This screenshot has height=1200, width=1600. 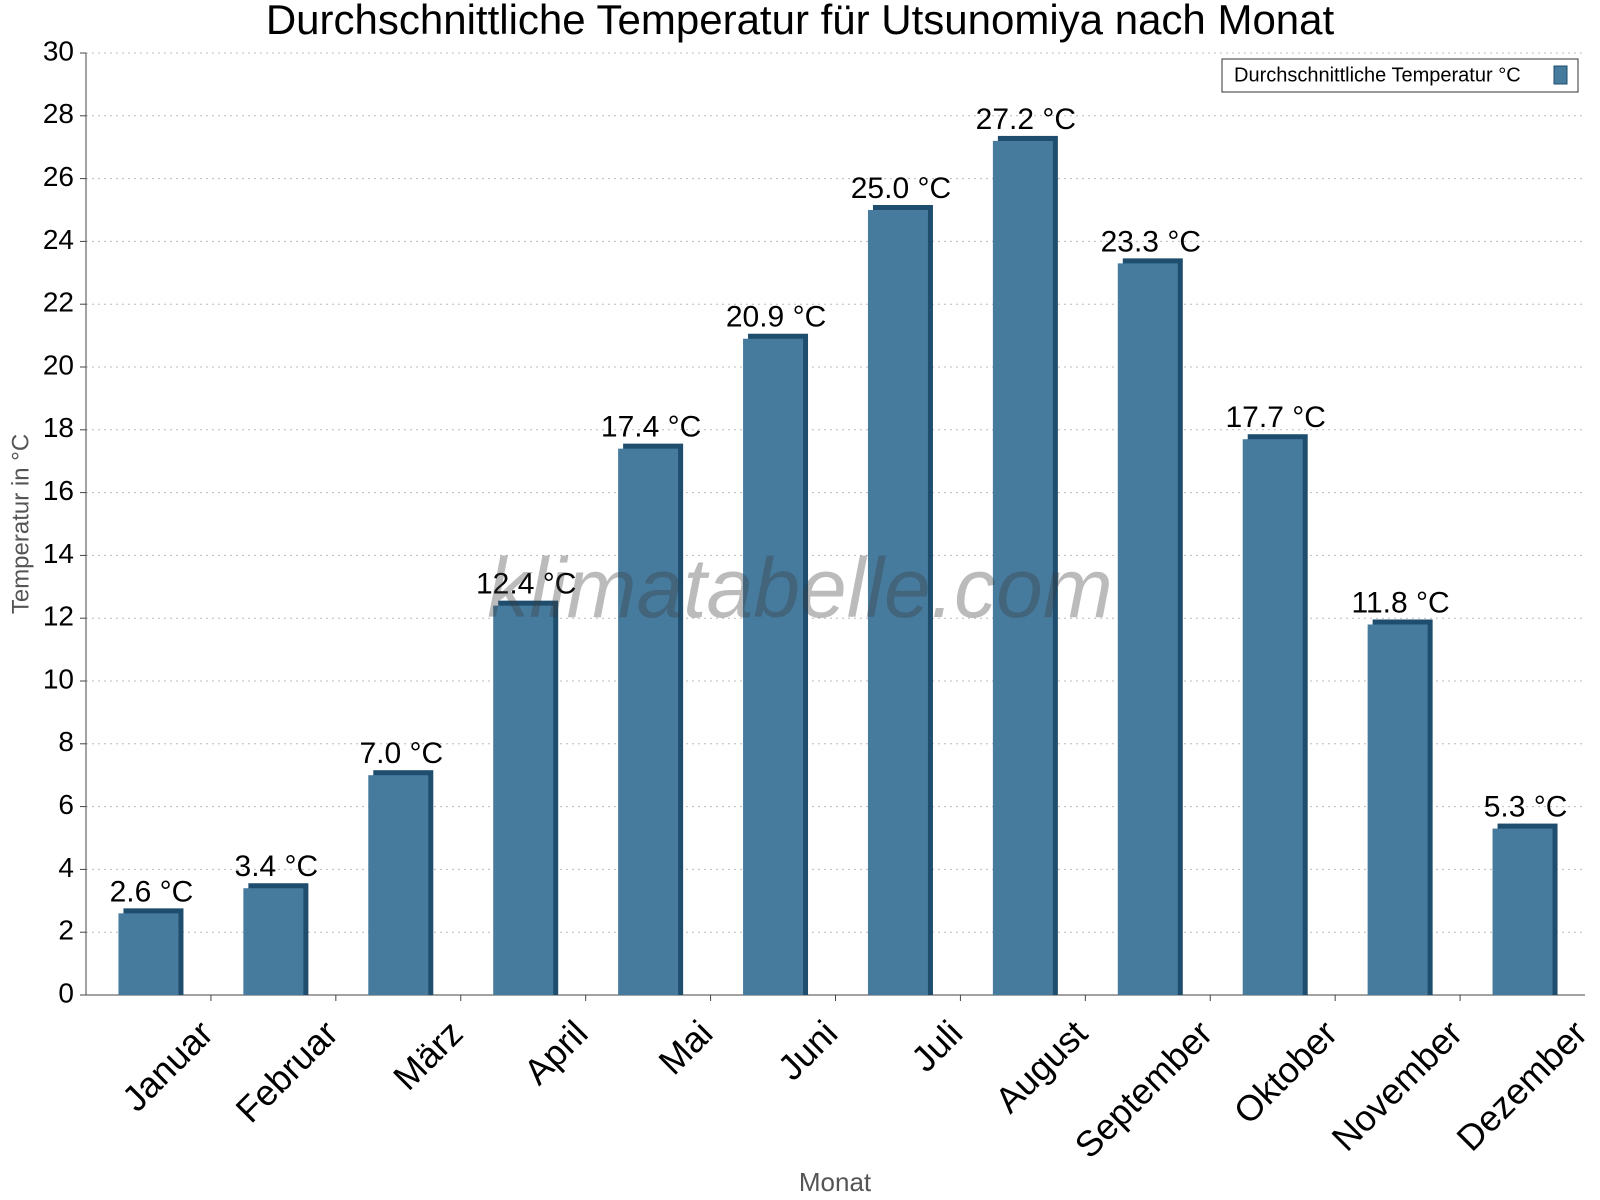 I want to click on y-tick-label: 16, so click(x=58, y=490).